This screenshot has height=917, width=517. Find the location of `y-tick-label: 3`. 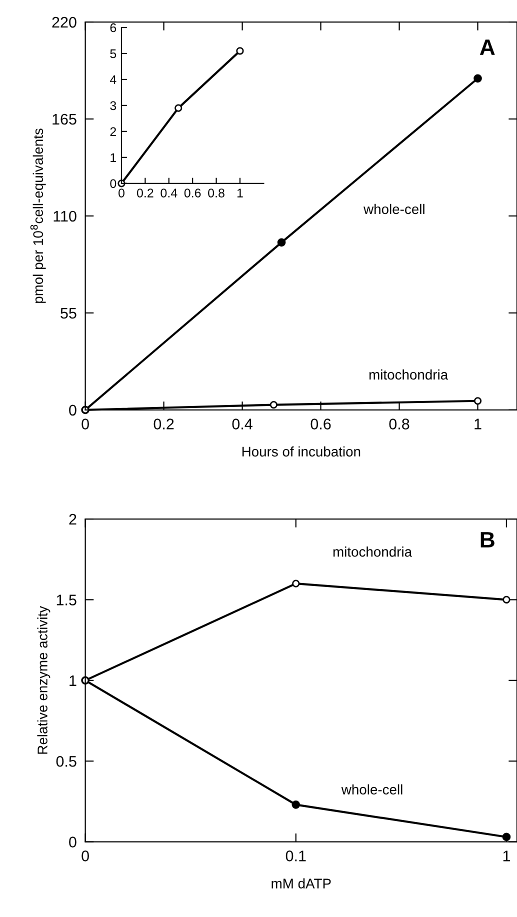

y-tick-label: 3 is located at coordinates (113, 105).